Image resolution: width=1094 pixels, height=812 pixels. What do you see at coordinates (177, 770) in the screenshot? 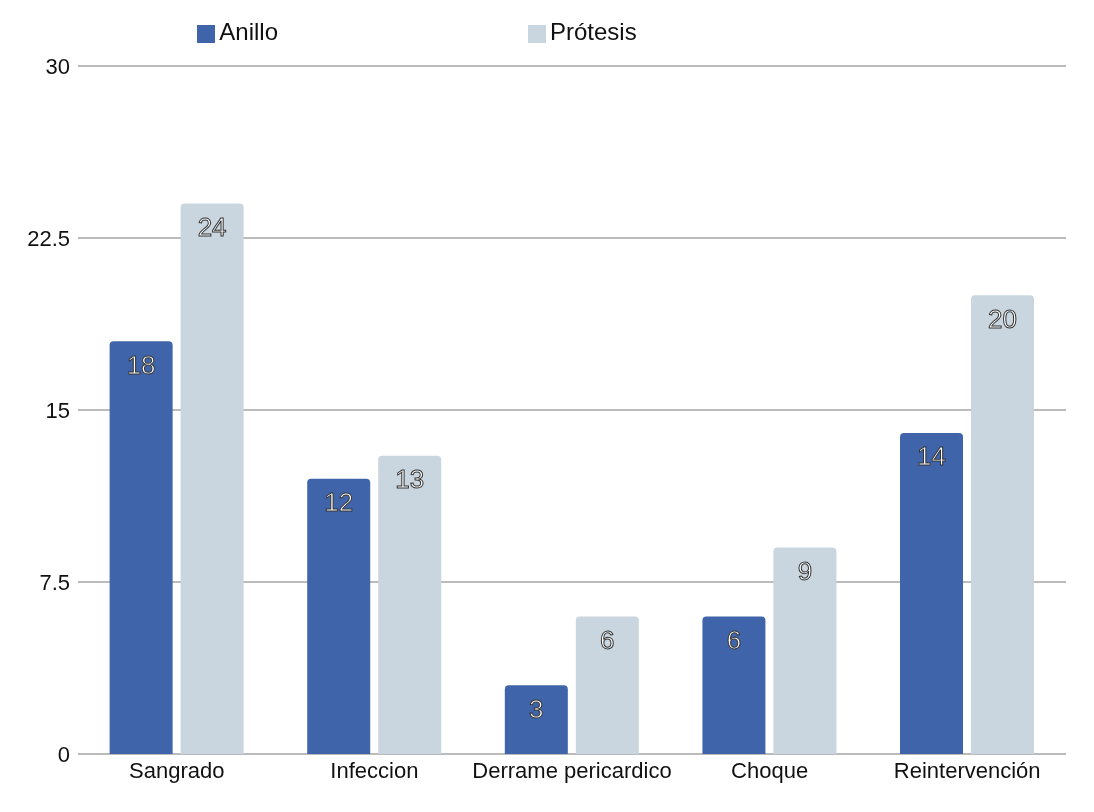
I see `x-tick-label: Sangrado` at bounding box center [177, 770].